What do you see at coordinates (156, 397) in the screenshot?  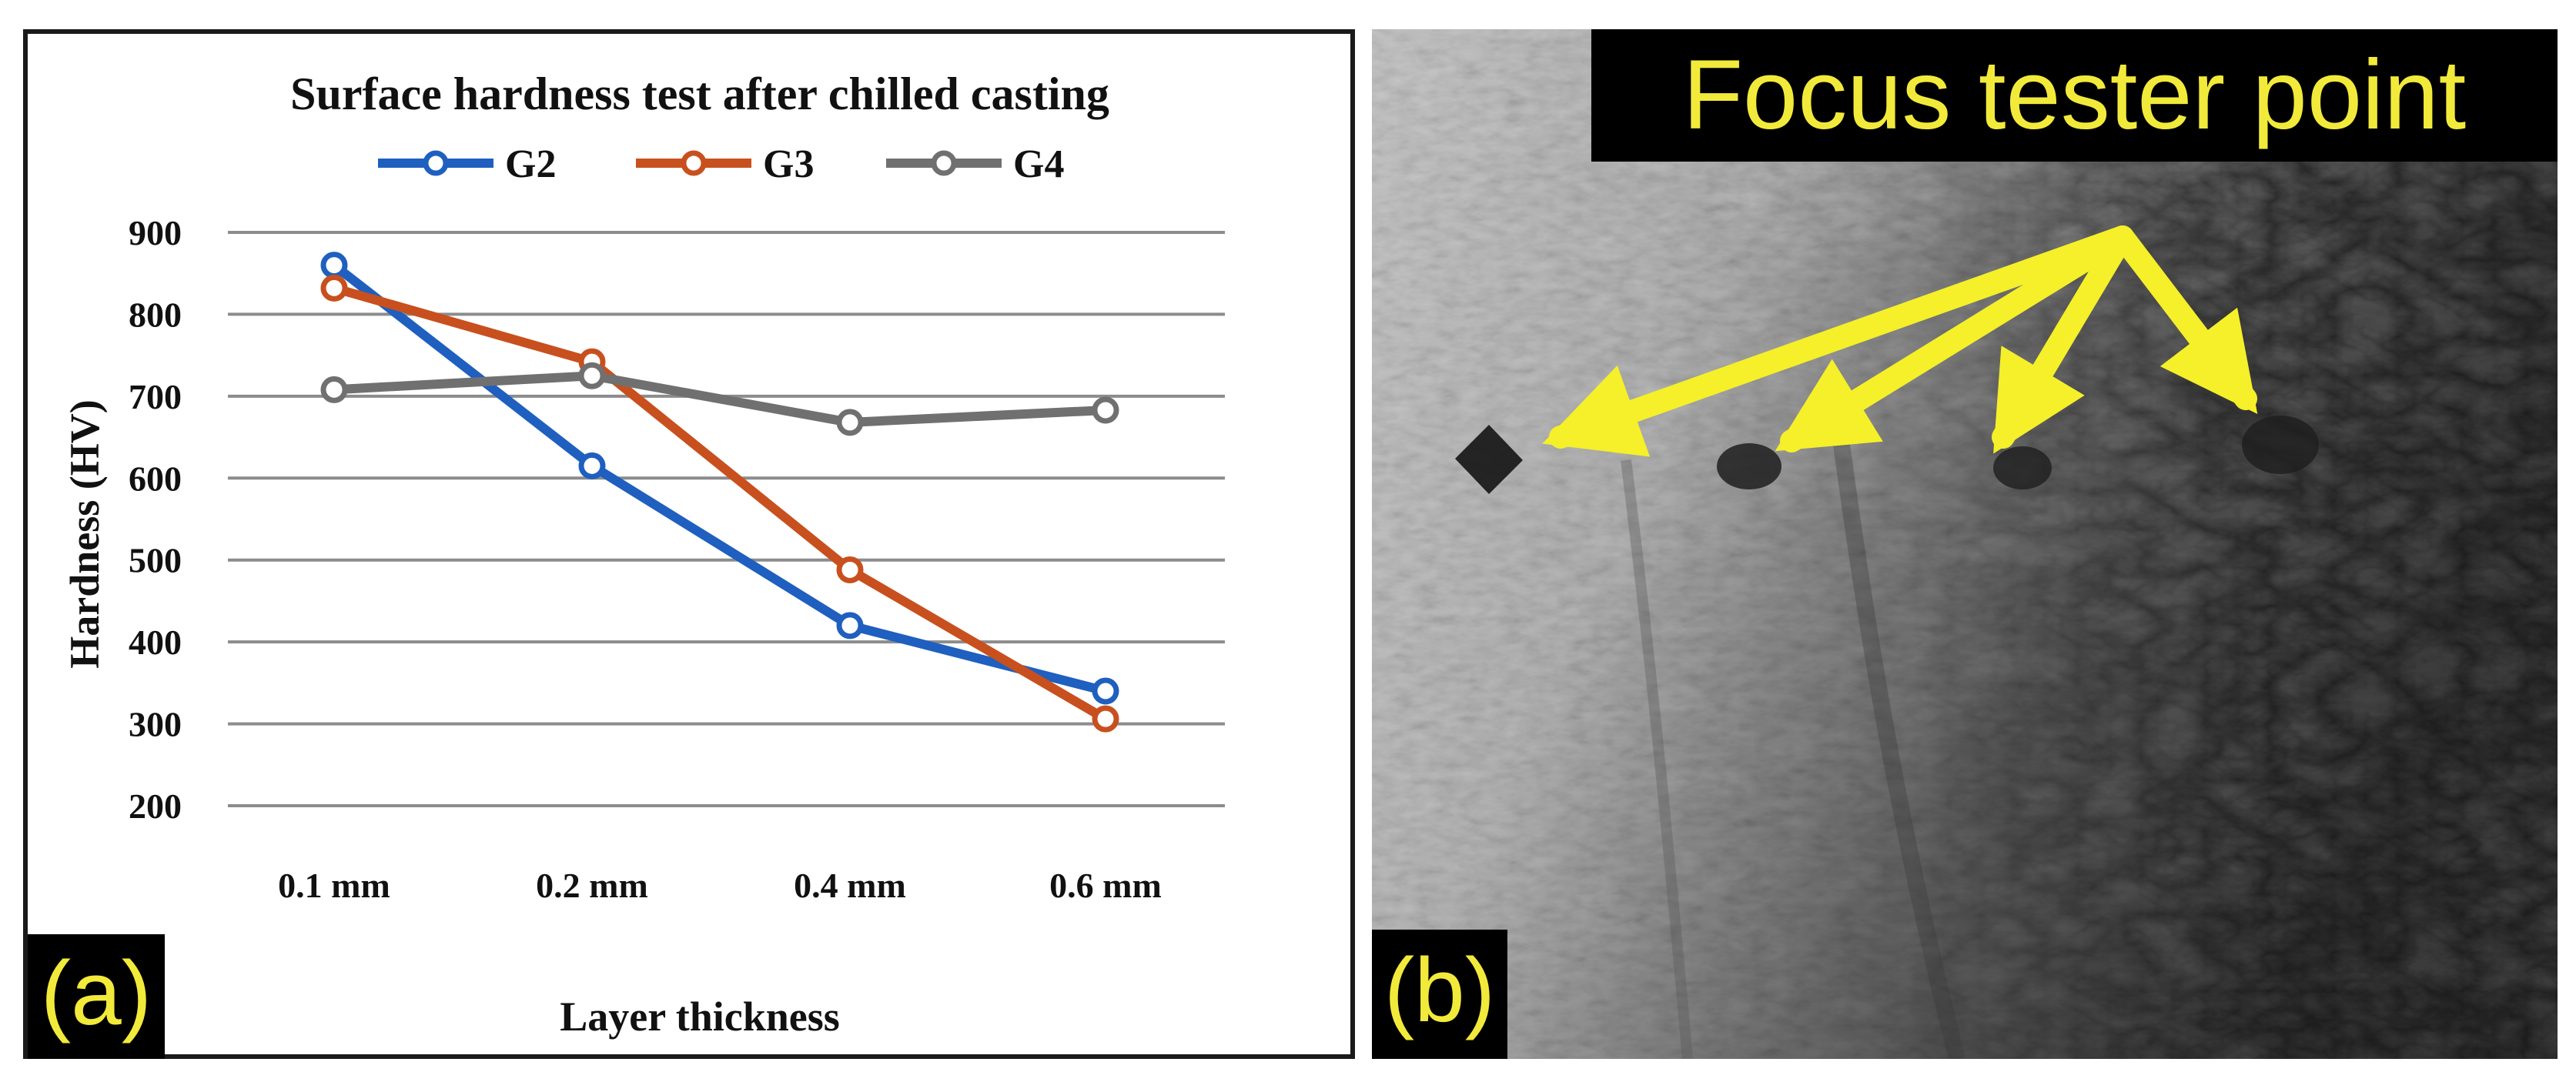 I see `y-tick-label: 700` at bounding box center [156, 397].